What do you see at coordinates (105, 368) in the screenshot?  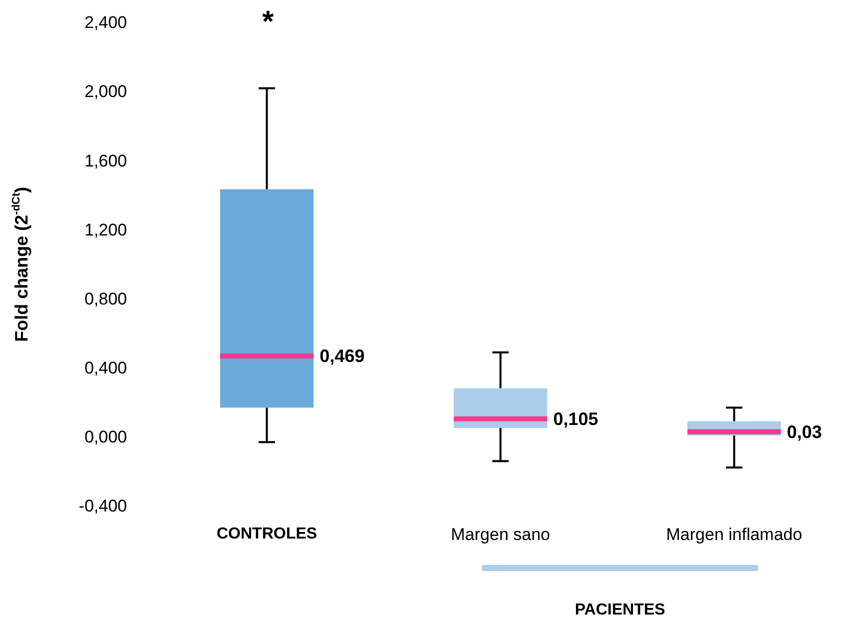 I see `y-tick-label: 0,400` at bounding box center [105, 368].